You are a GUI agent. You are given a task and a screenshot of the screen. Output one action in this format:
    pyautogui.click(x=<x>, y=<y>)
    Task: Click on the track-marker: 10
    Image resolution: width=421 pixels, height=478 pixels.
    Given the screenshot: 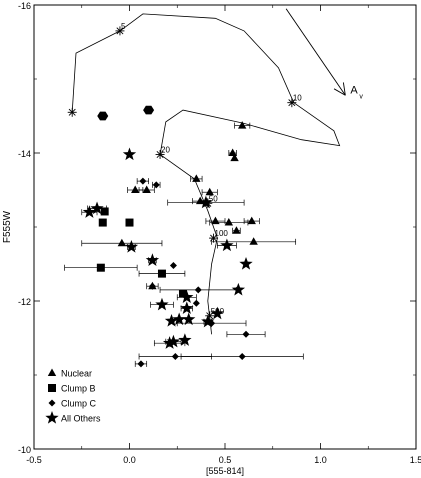 What is the action you would take?
    pyautogui.click(x=294, y=101)
    